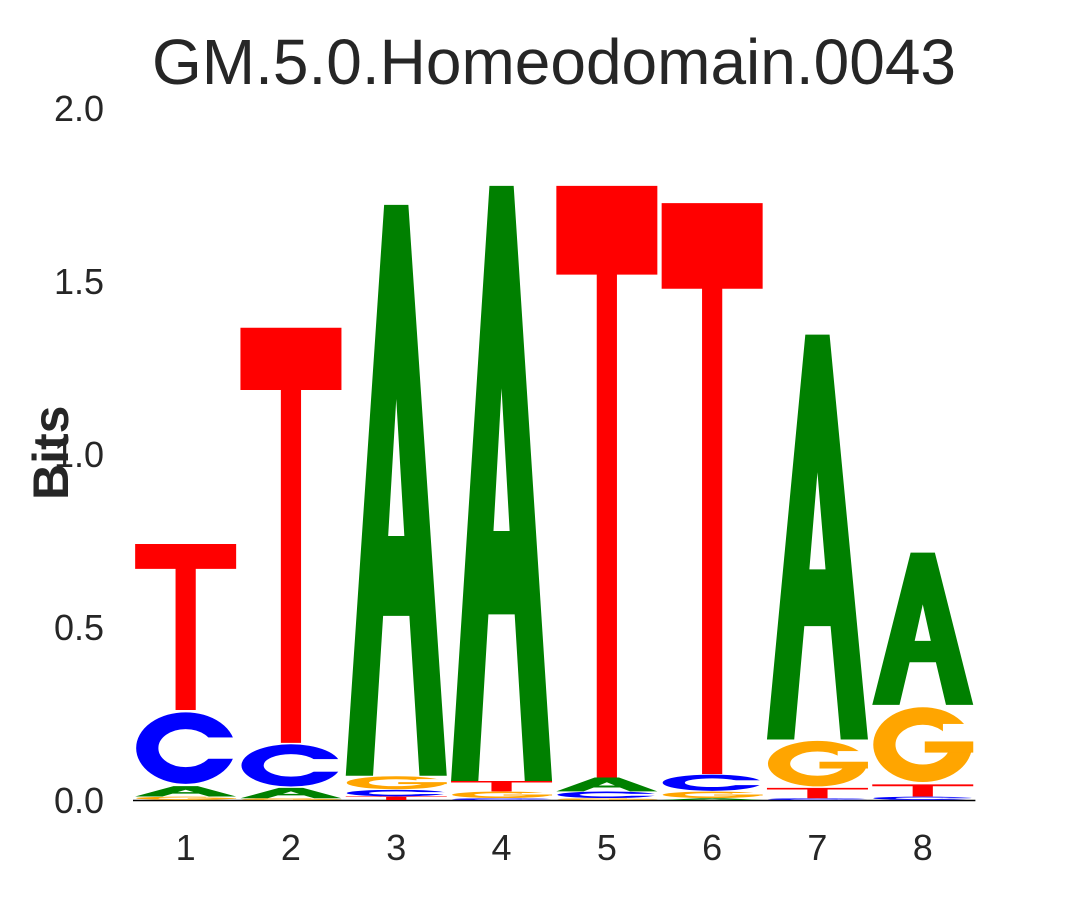 This screenshot has height=900, width=1080. I want to click on x-tick-label: 2, so click(291, 847).